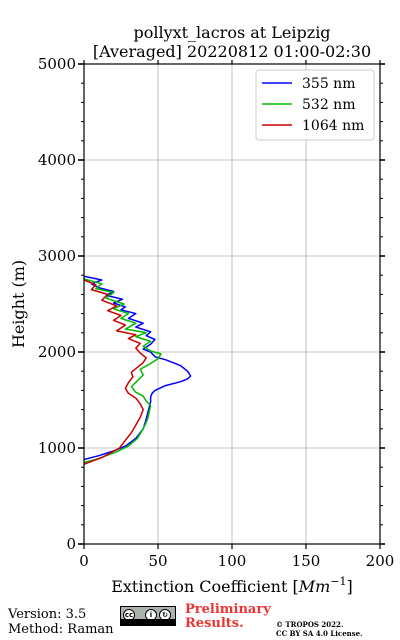 This screenshot has height=640, width=400. Describe the element at coordinates (57, 448) in the screenshot. I see `y-tick-label: 1000` at that location.